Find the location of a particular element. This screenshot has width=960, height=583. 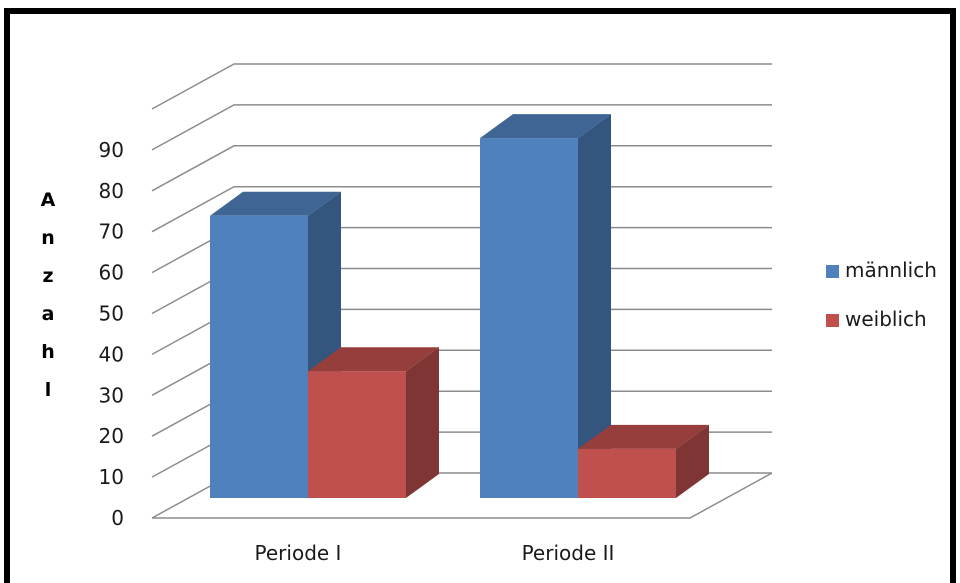

y-axis-label-char: l is located at coordinates (48, 390).